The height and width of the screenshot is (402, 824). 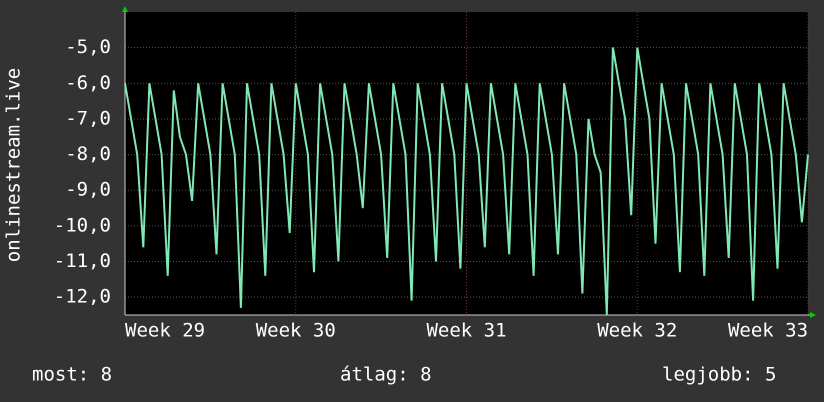 I want to click on stat-best: legjobb: 5, so click(x=719, y=375).